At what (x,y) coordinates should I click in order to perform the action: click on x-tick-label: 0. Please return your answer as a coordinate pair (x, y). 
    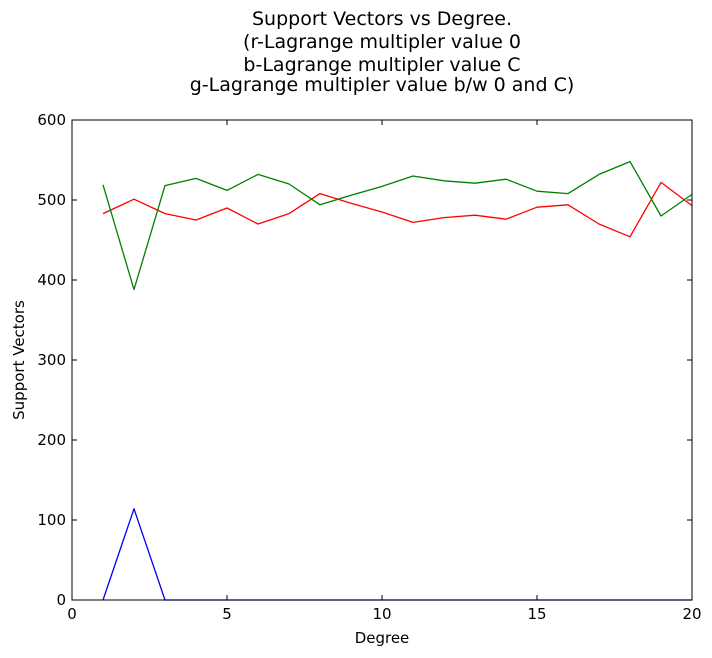
    Looking at the image, I should click on (72, 614).